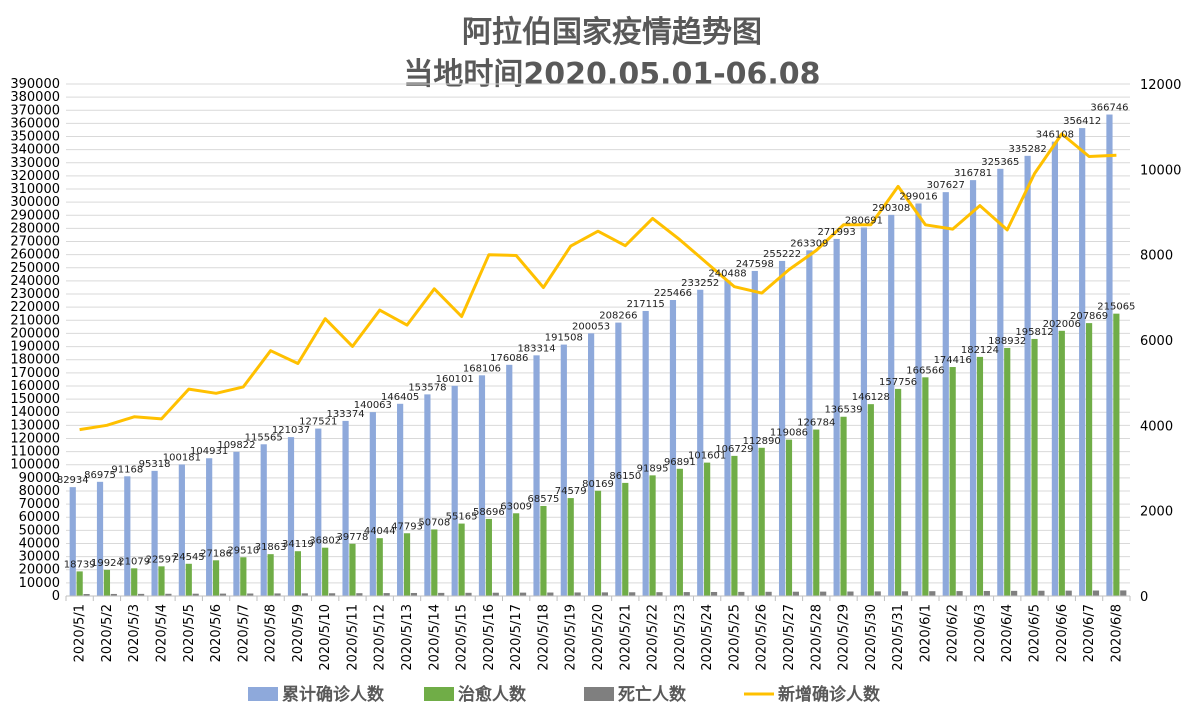  I want to click on data-label: 127521, so click(318, 422).